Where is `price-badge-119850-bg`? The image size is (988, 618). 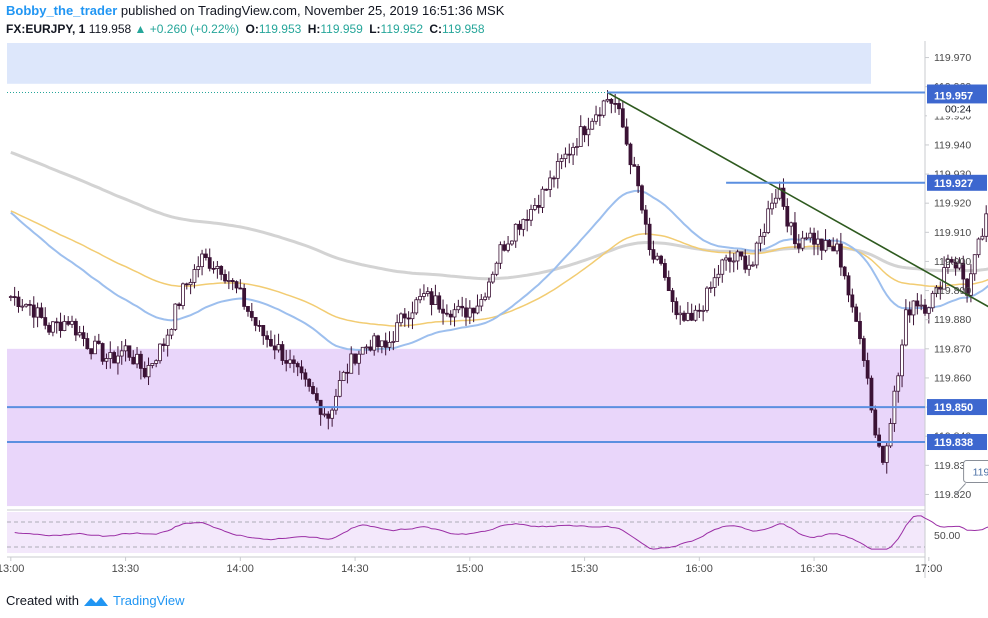 price-badge-119850-bg is located at coordinates (957, 407).